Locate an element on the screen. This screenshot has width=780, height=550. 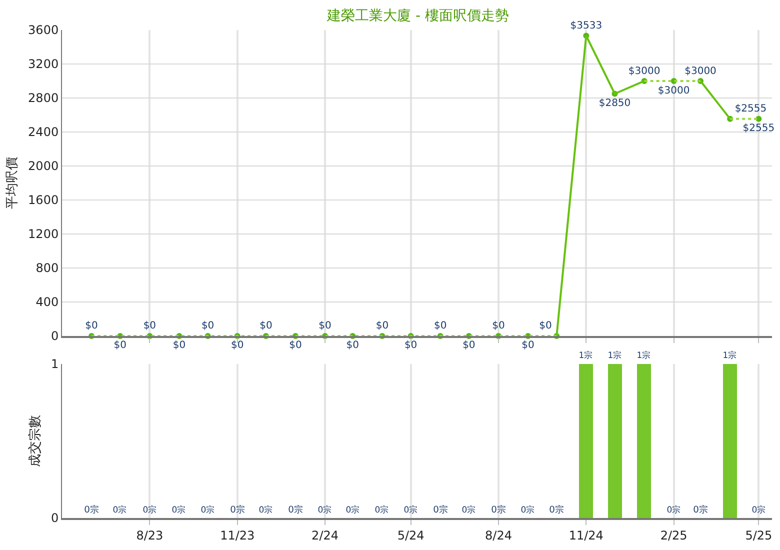
data-label: $3533 is located at coordinates (586, 26).